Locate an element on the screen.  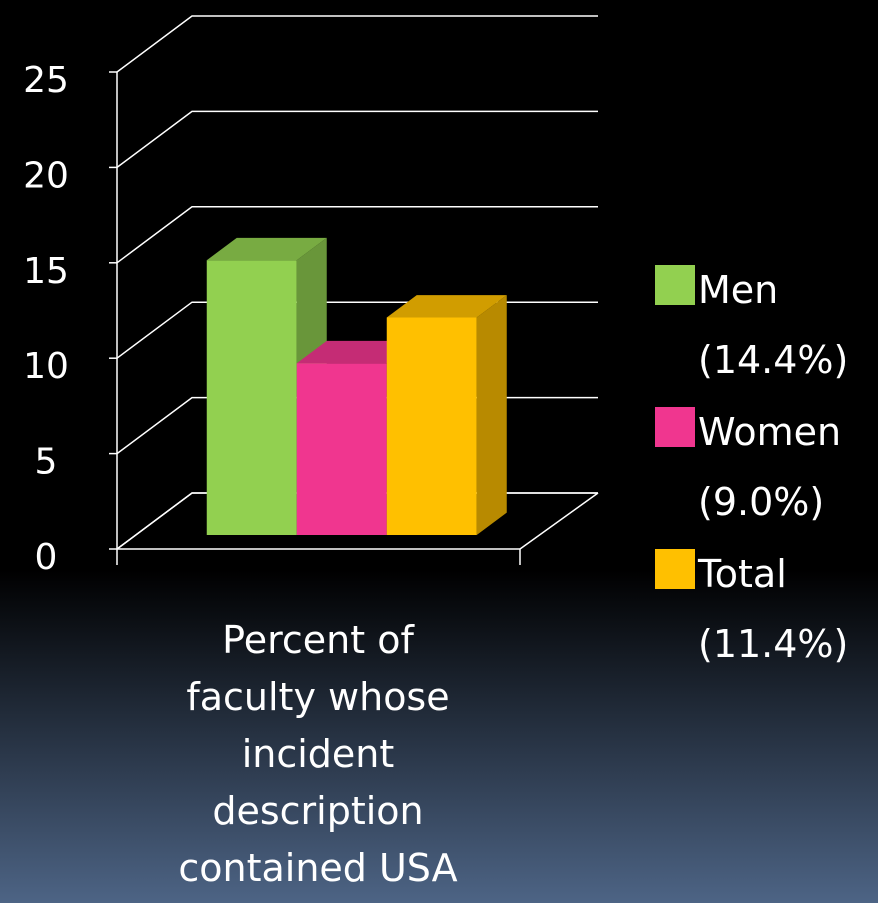
floor-edge is located at coordinates (559, 521).